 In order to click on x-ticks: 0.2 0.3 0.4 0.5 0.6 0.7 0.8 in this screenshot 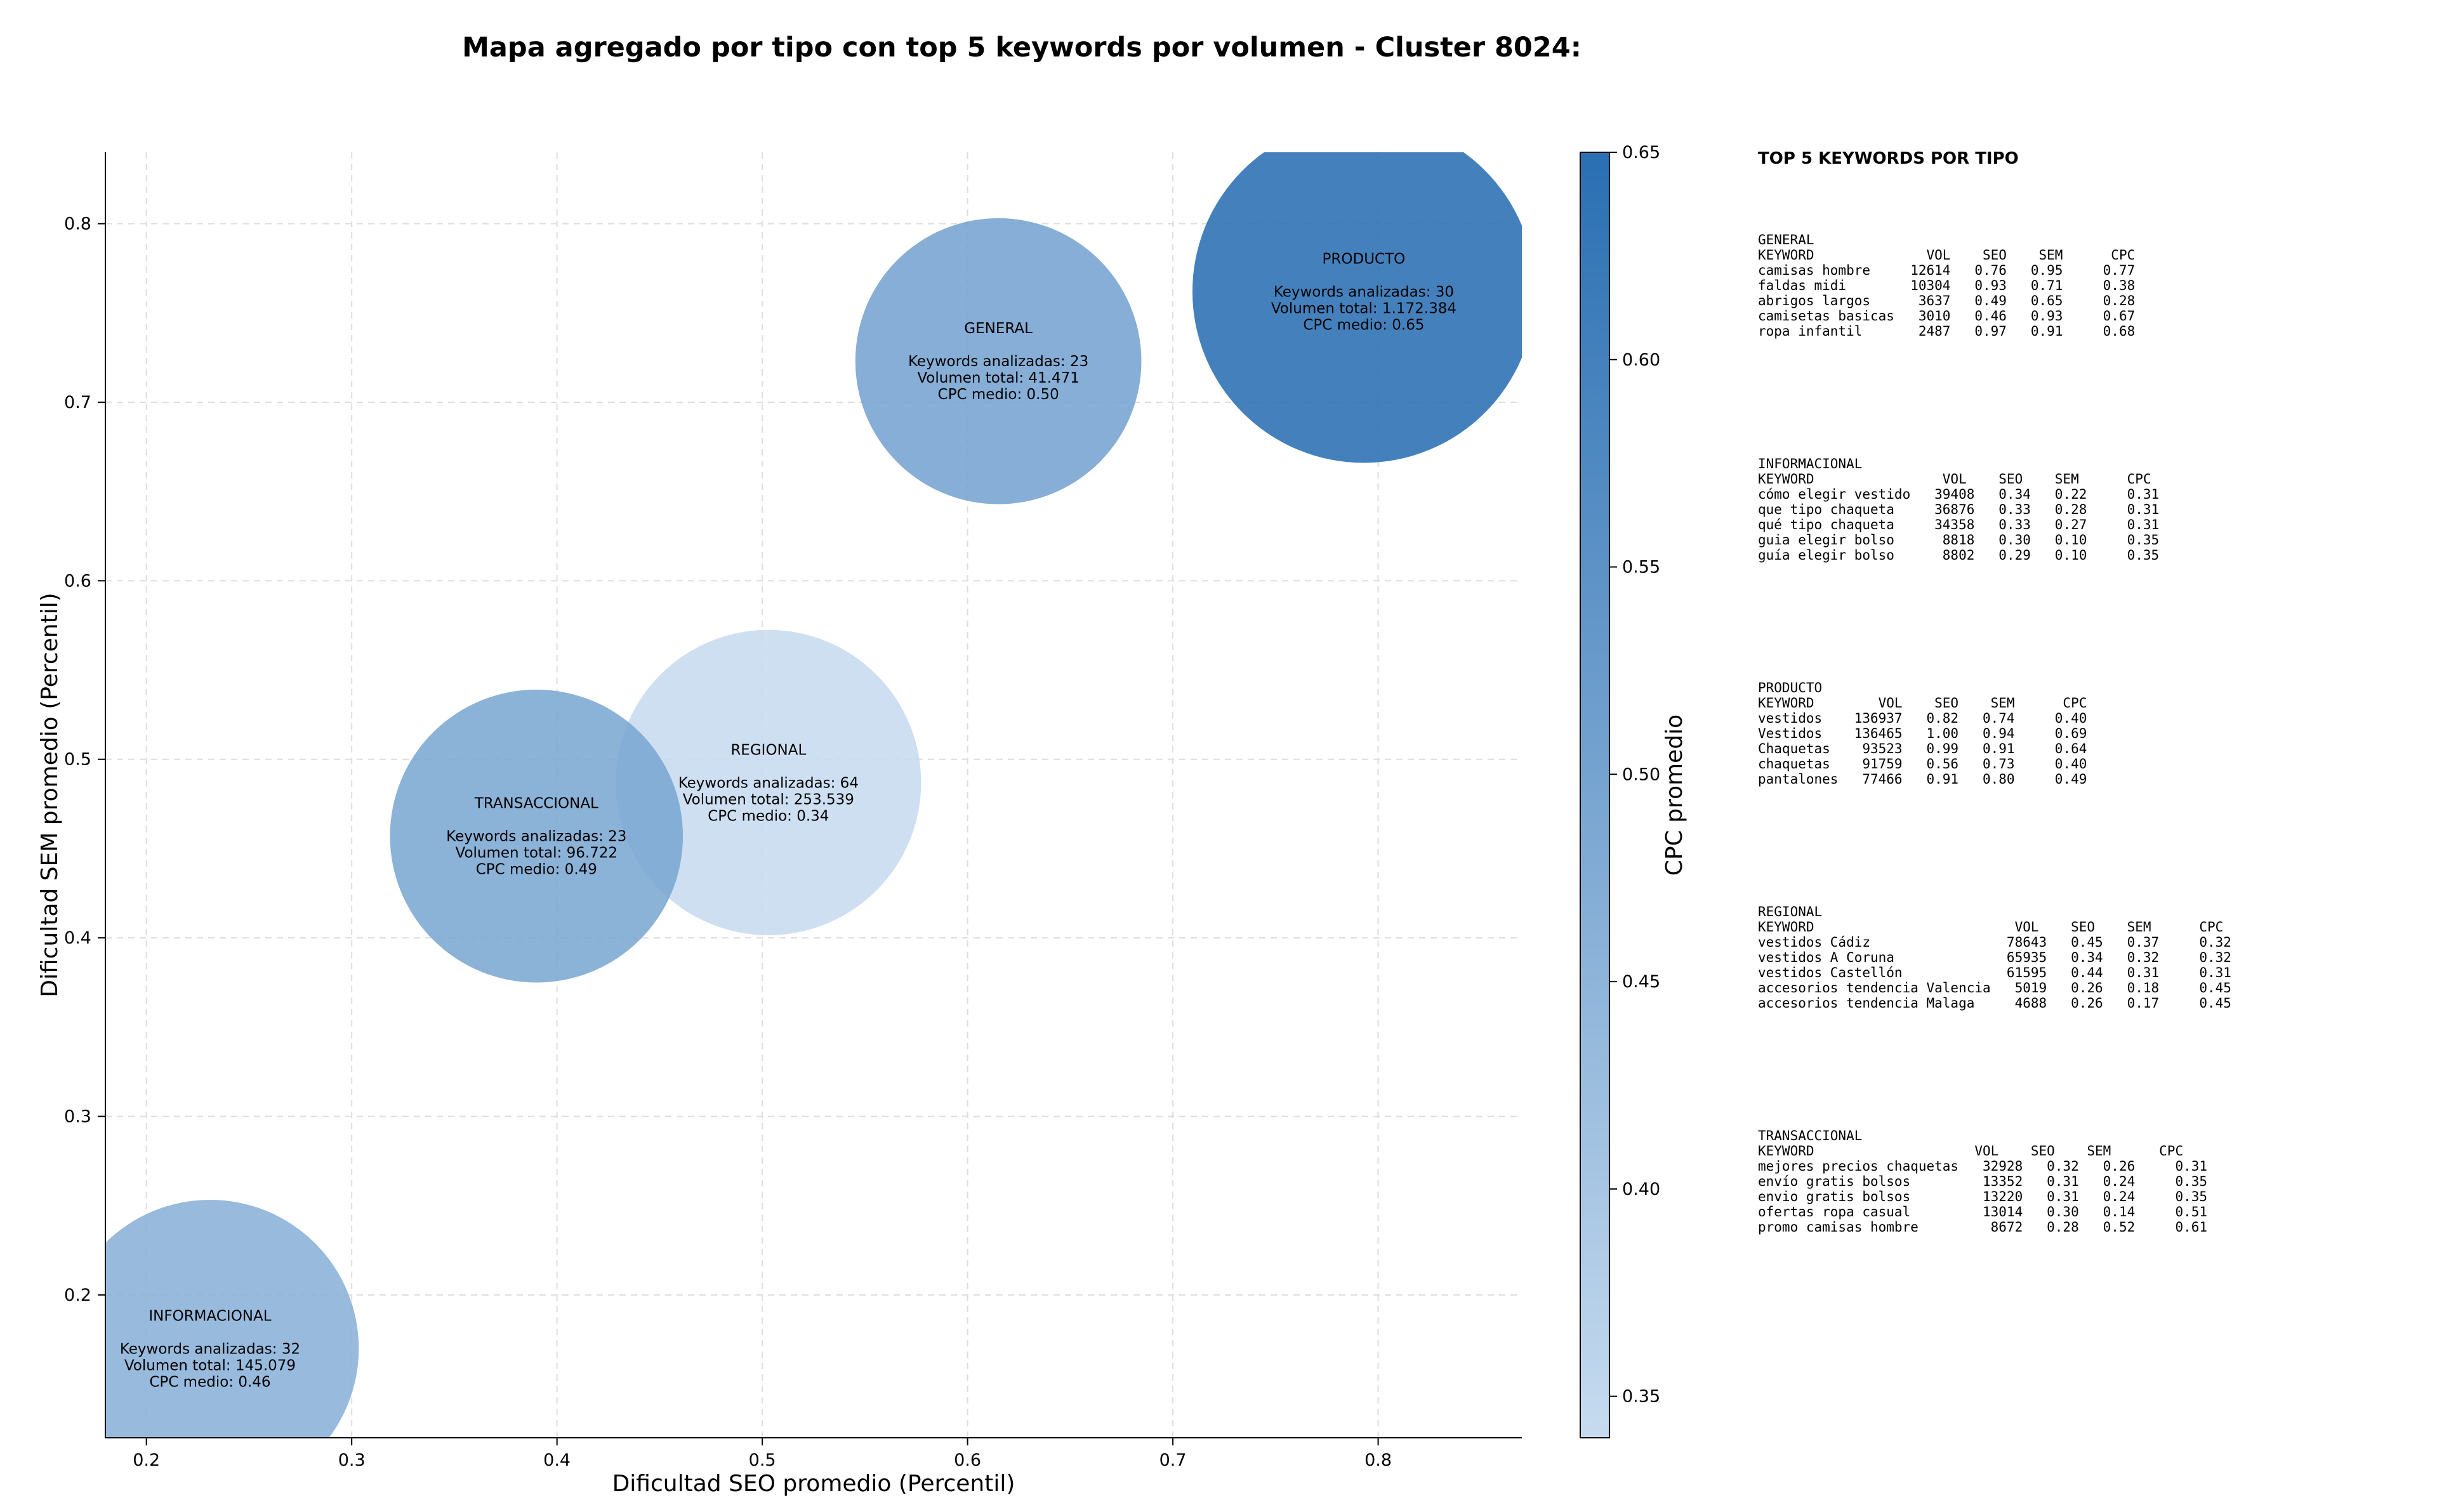, I will do `click(762, 1454)`.